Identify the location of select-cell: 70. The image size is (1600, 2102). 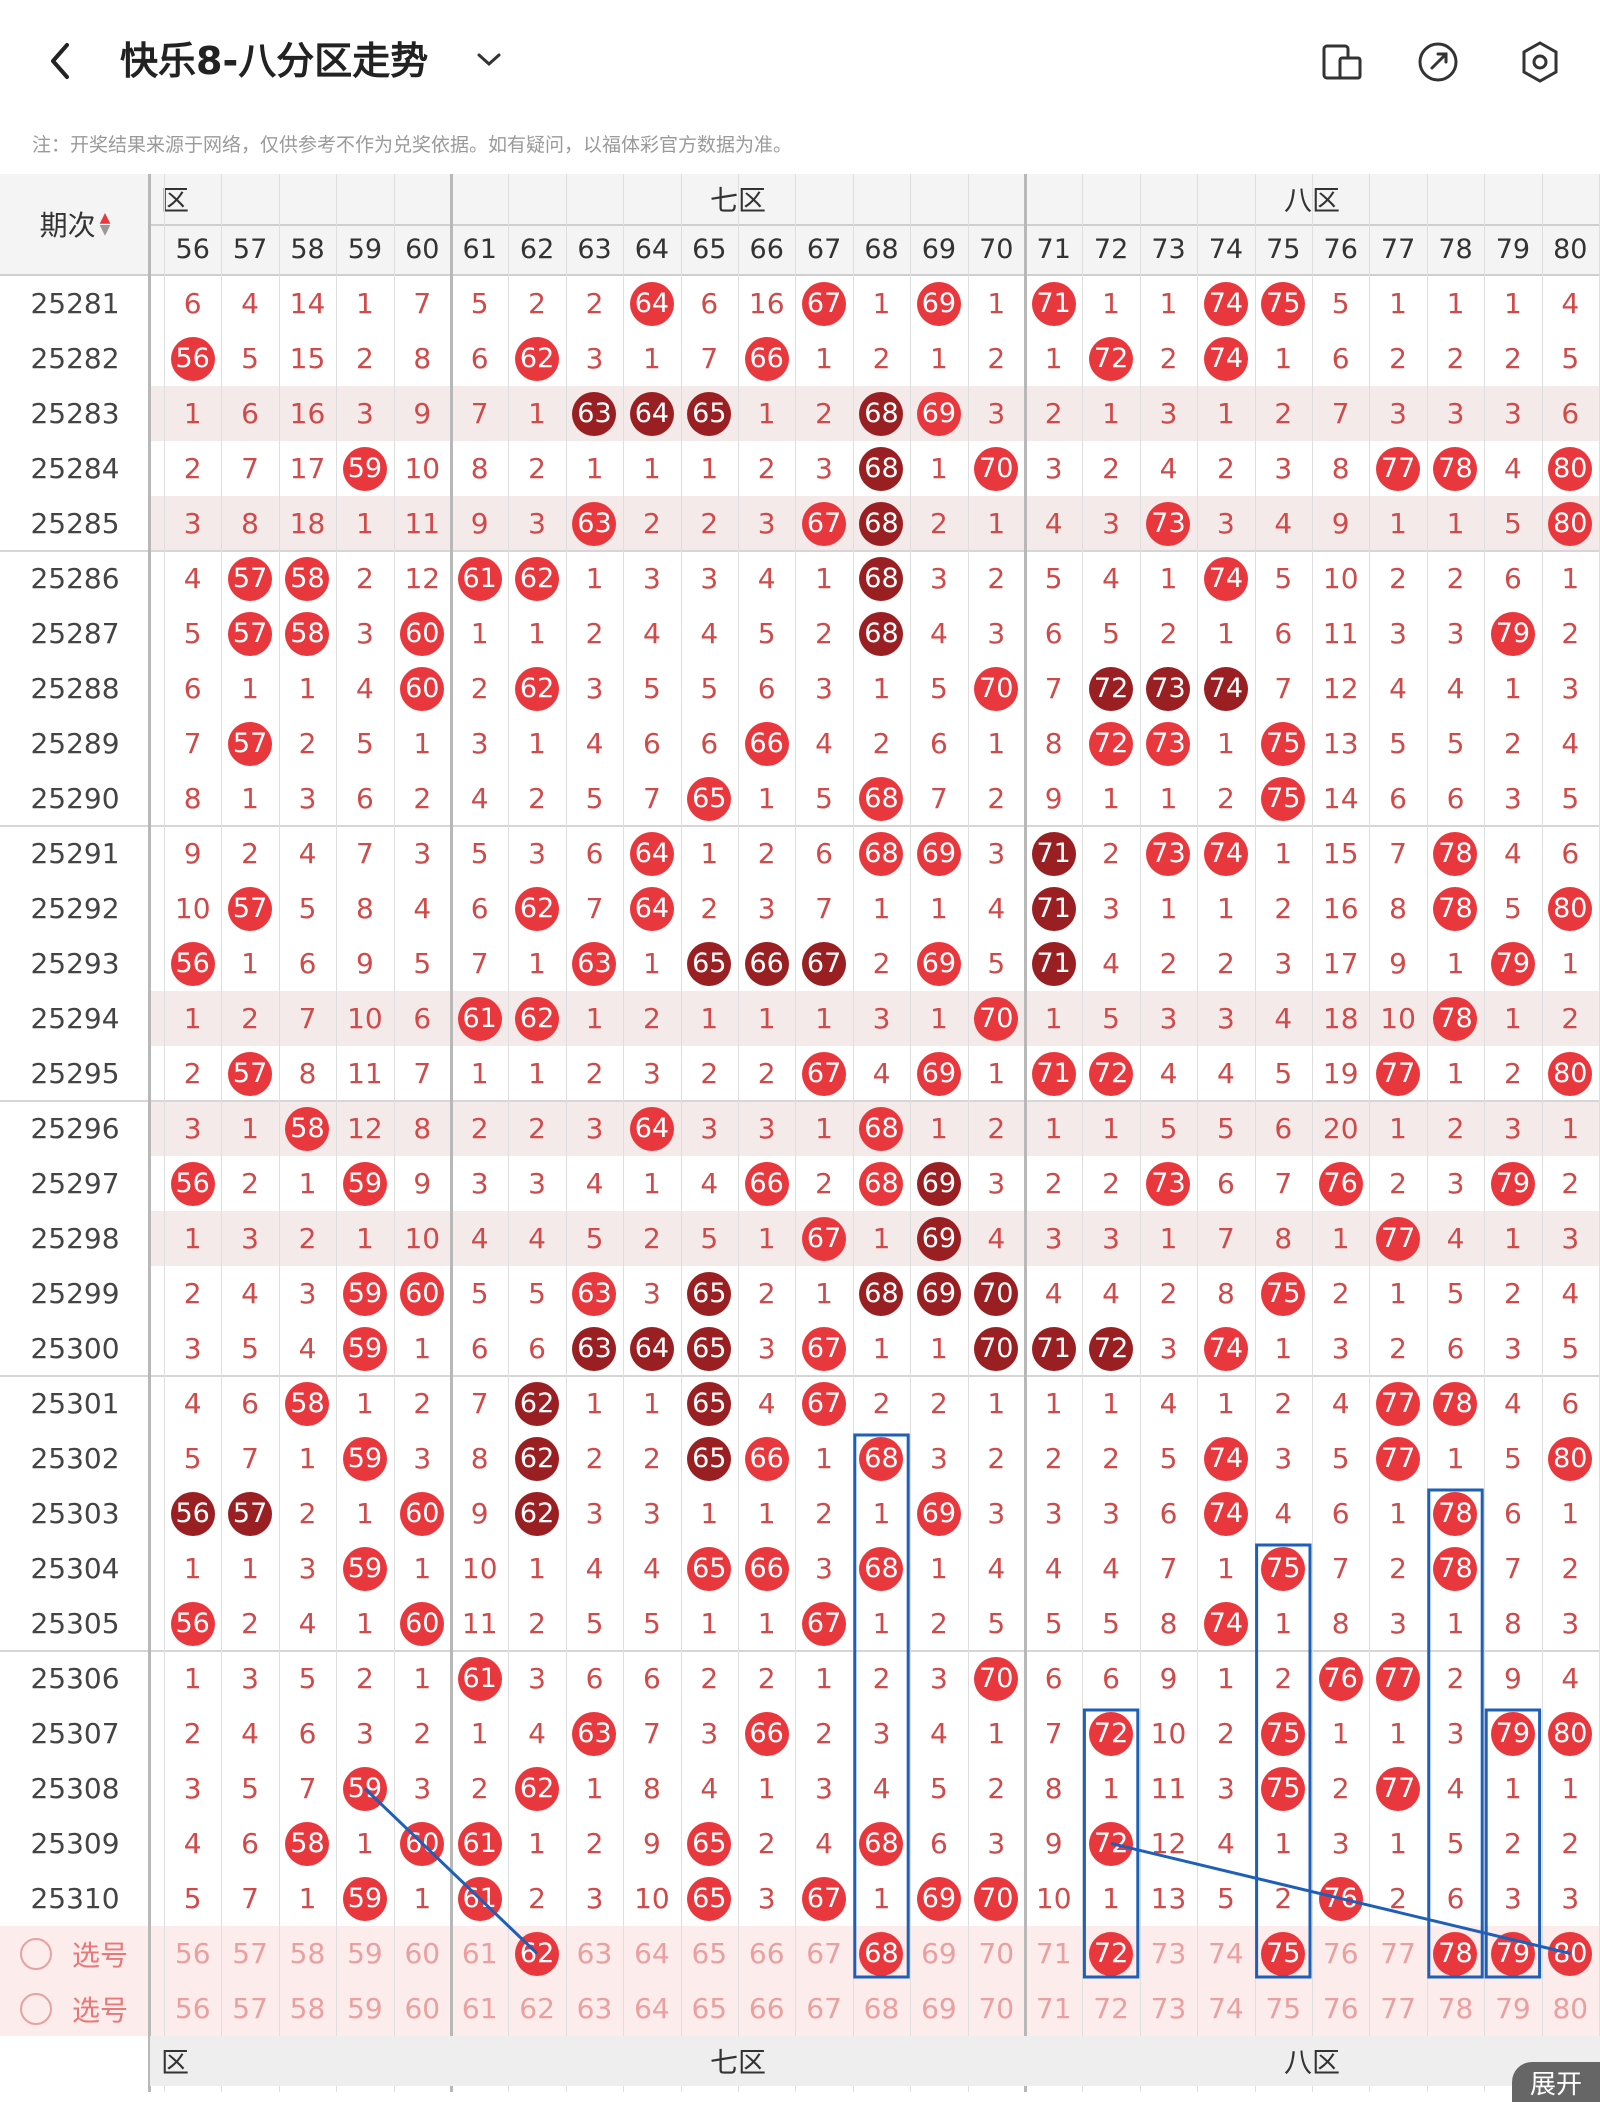
(996, 1953).